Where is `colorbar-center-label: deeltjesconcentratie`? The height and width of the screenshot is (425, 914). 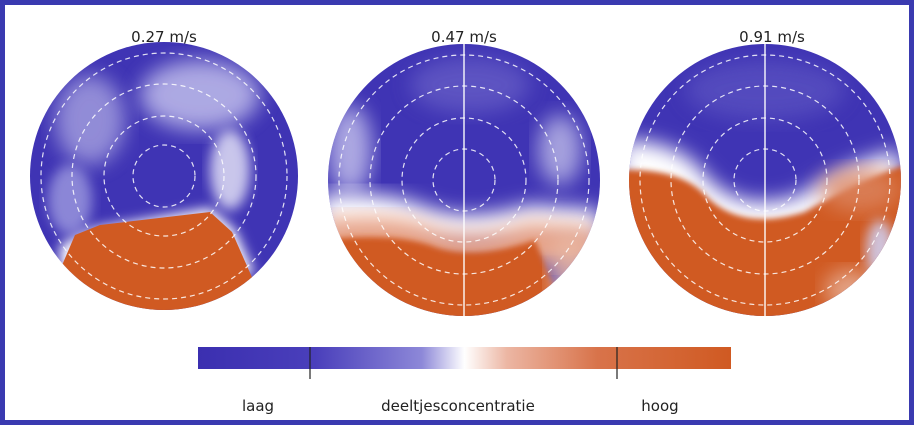 colorbar-center-label: deeltjesconcentratie is located at coordinates (458, 406).